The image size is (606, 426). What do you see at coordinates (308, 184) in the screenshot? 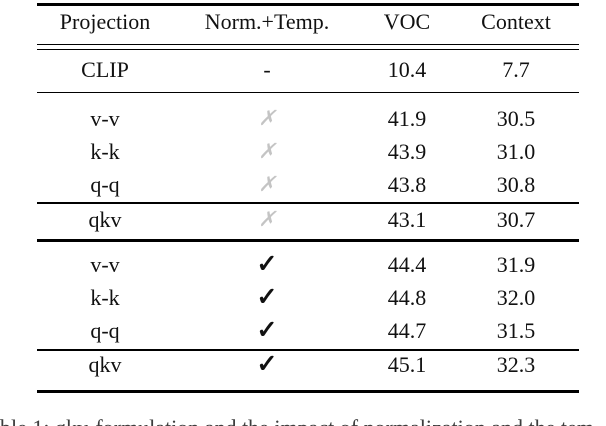
I see `table-row: q-q ✗ 43.8 30.8` at bounding box center [308, 184].